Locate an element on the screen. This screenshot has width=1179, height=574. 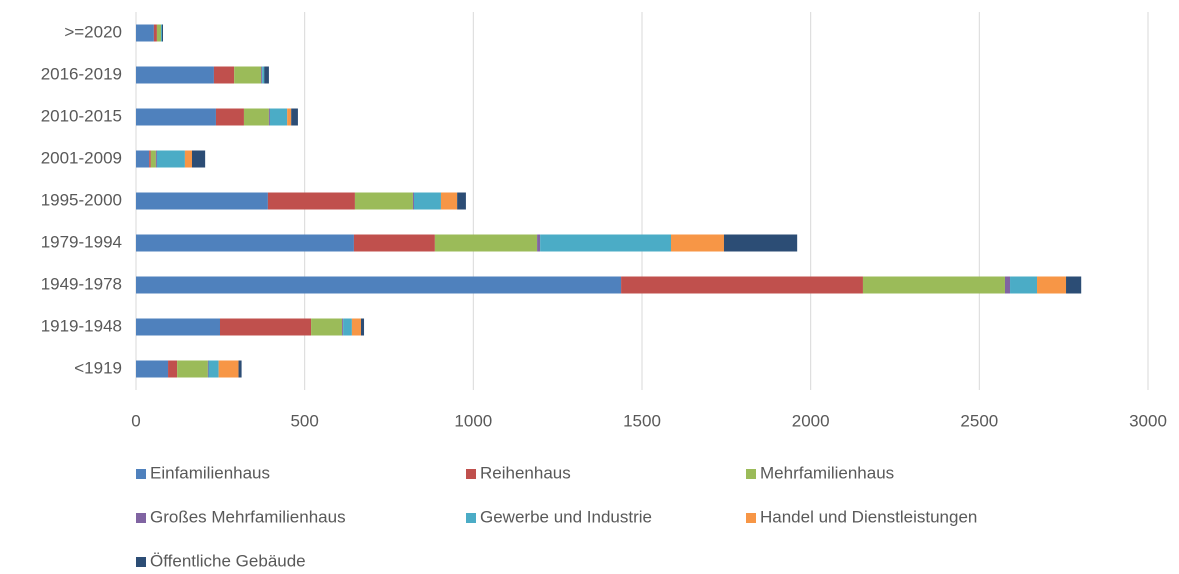
y-tick-label: 2016-2019 is located at coordinates (81, 73).